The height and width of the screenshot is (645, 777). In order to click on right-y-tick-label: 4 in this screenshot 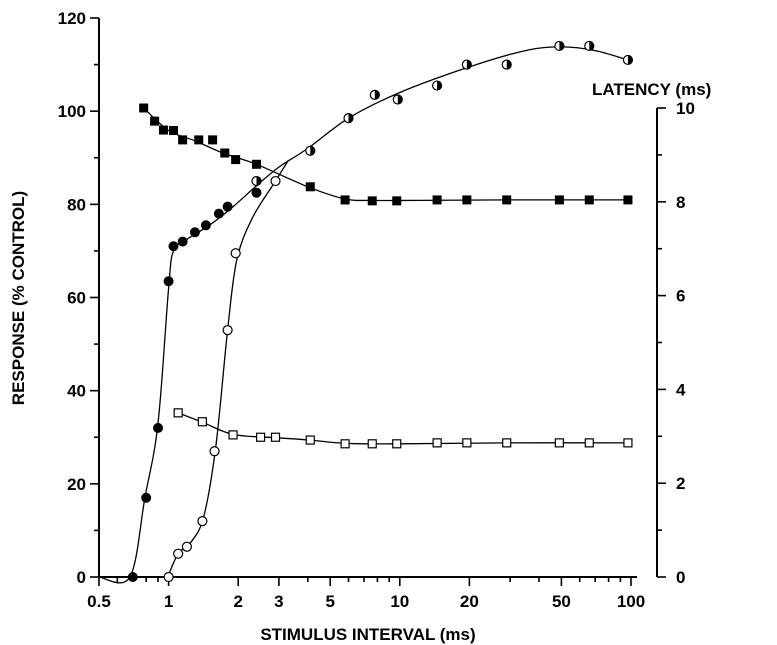, I will do `click(681, 389)`.